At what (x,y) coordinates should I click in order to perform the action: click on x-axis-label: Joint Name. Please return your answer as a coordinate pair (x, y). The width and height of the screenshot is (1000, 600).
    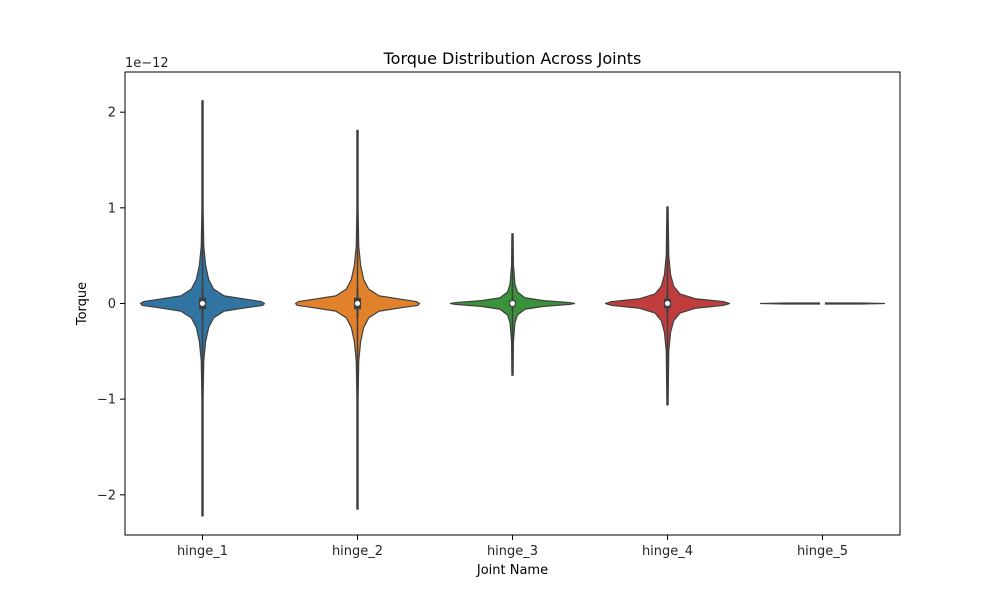
    Looking at the image, I should click on (512, 570).